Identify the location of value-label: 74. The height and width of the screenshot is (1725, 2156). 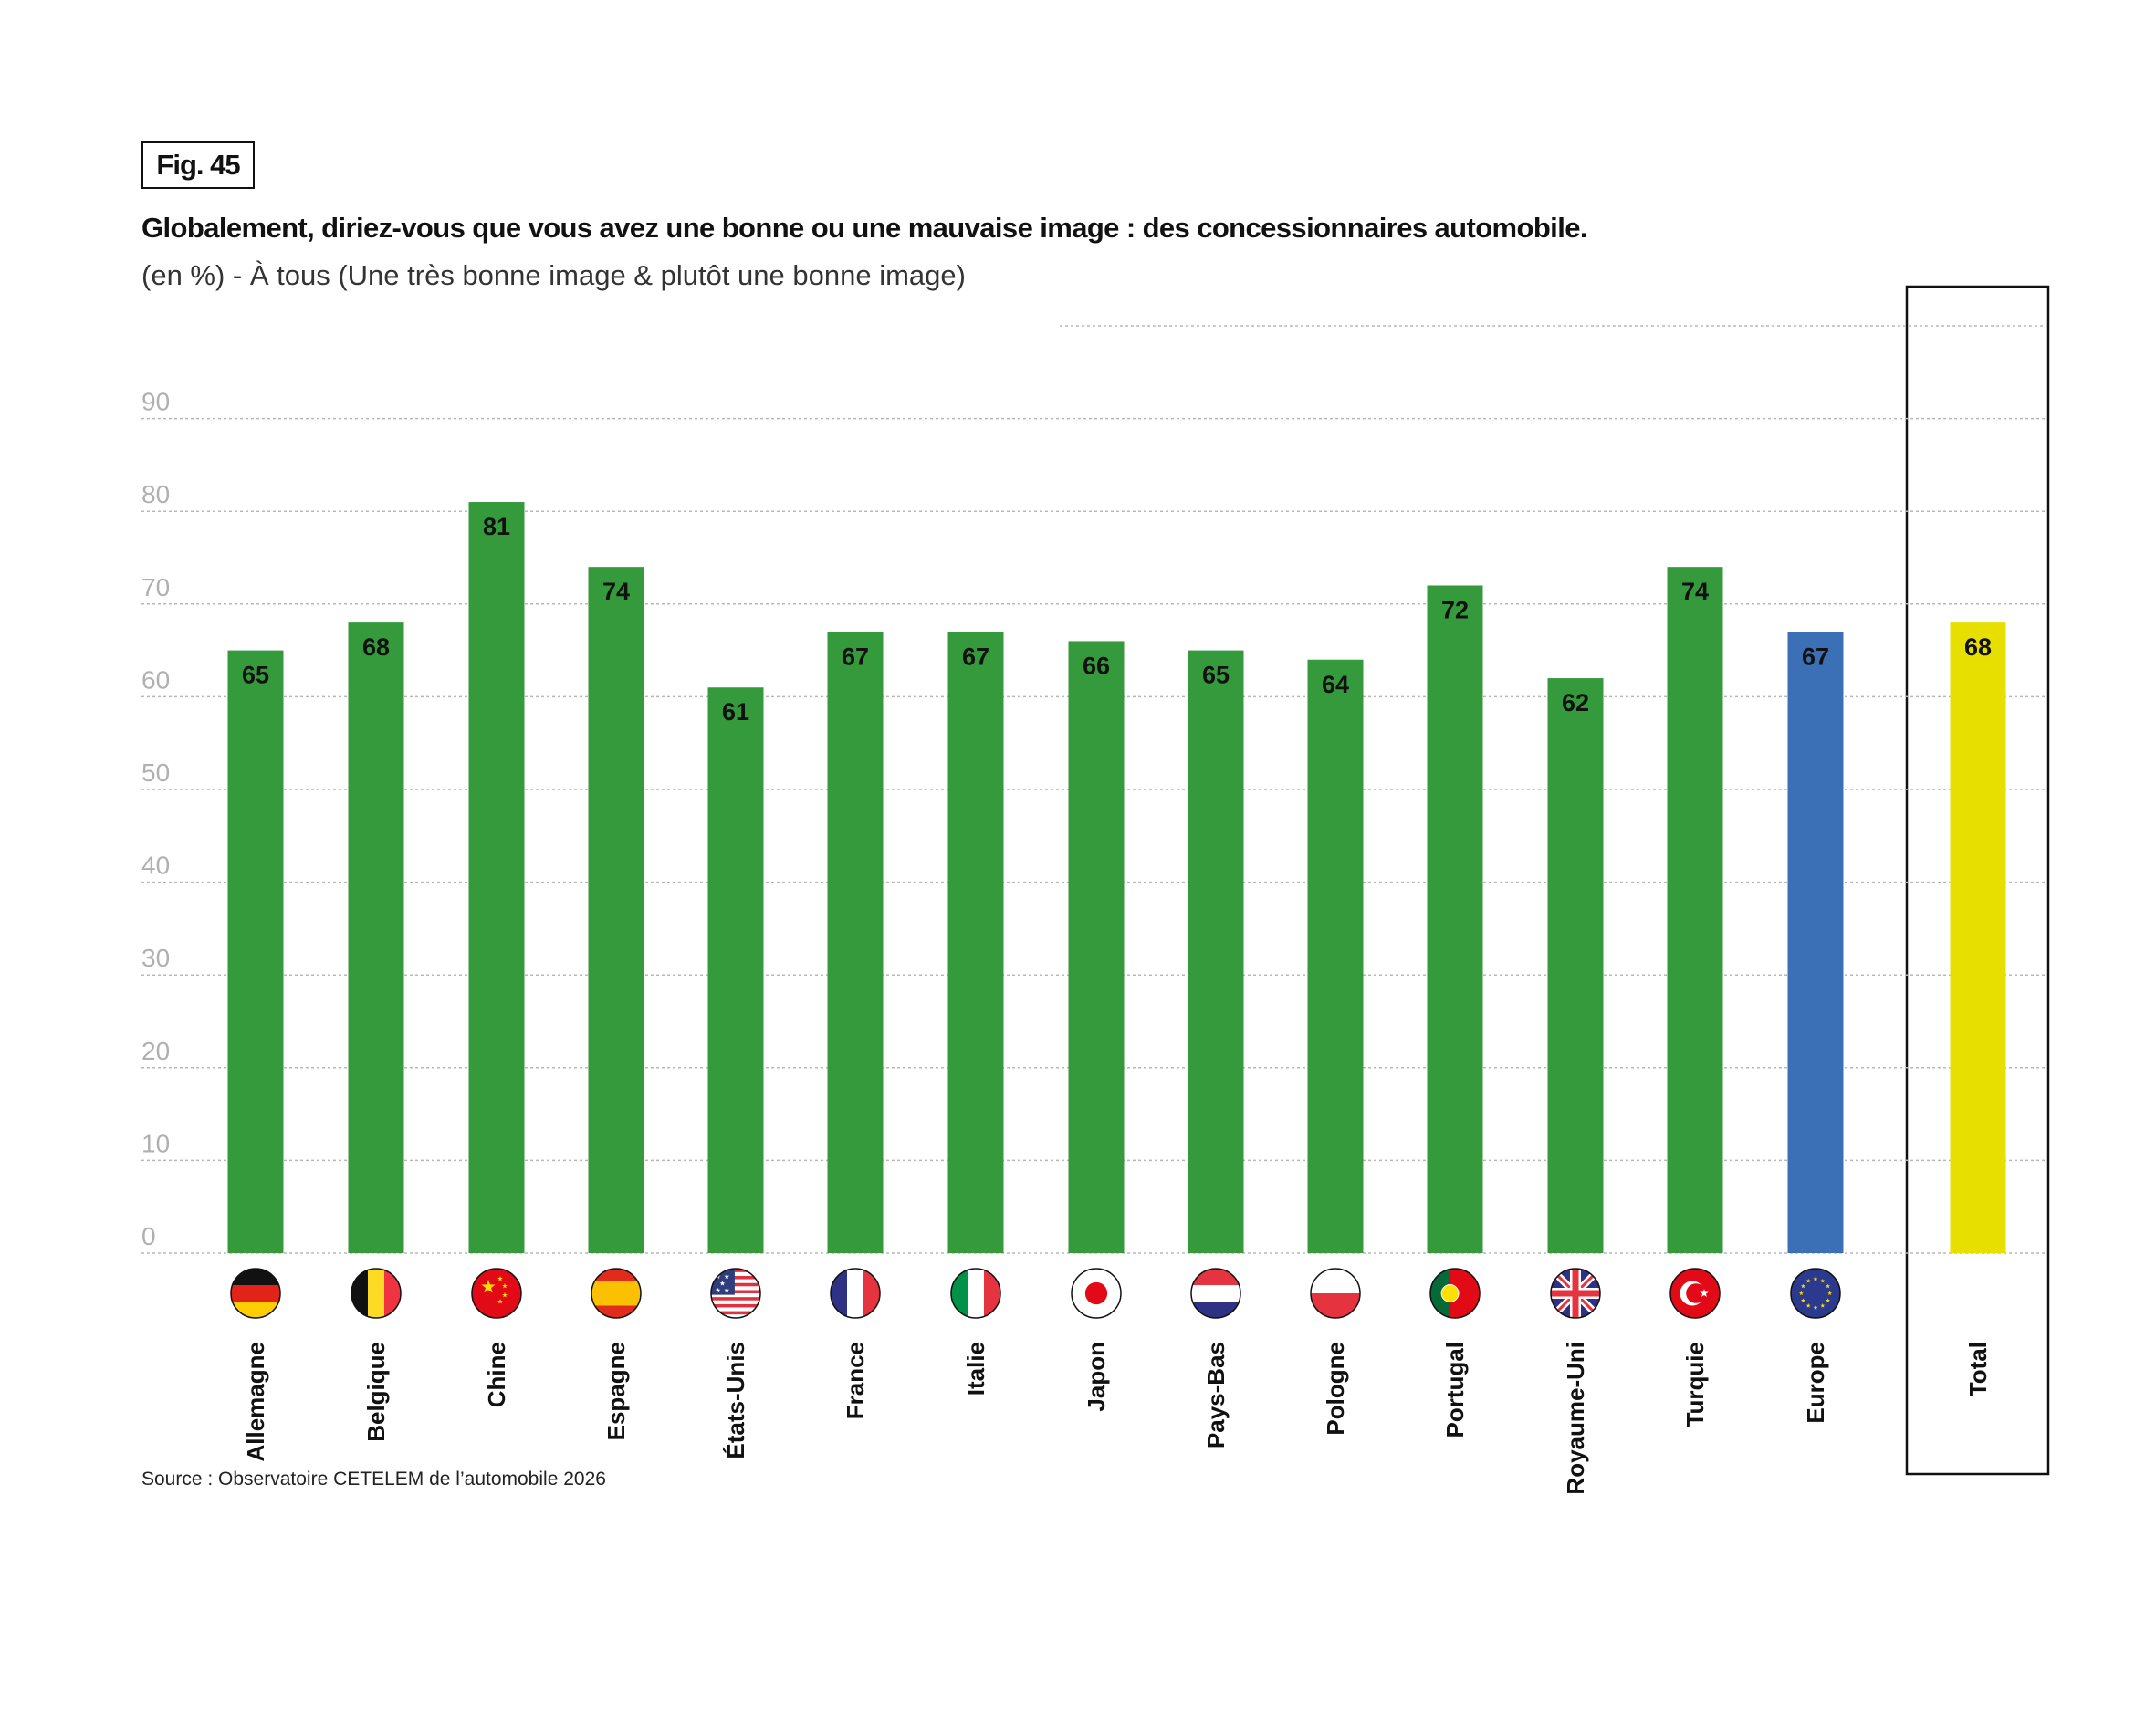
(1695, 591).